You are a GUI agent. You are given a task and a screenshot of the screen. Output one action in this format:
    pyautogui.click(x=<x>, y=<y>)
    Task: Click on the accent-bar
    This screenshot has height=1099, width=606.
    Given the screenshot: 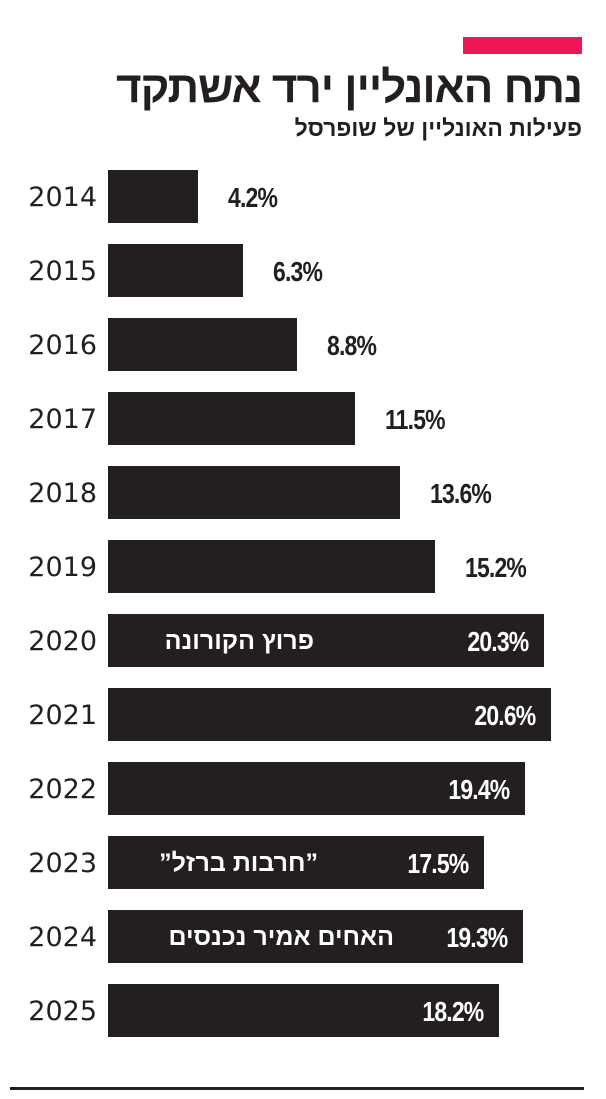 What is the action you would take?
    pyautogui.click(x=522, y=45)
    